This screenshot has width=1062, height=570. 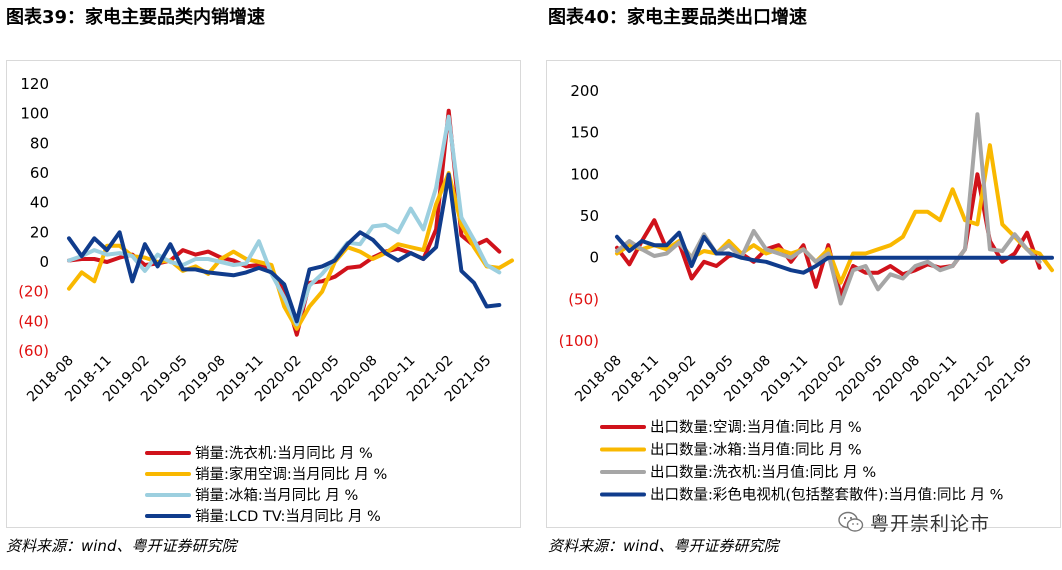 What do you see at coordinates (34, 84) in the screenshot?
I see `y-tick-label: 120` at bounding box center [34, 84].